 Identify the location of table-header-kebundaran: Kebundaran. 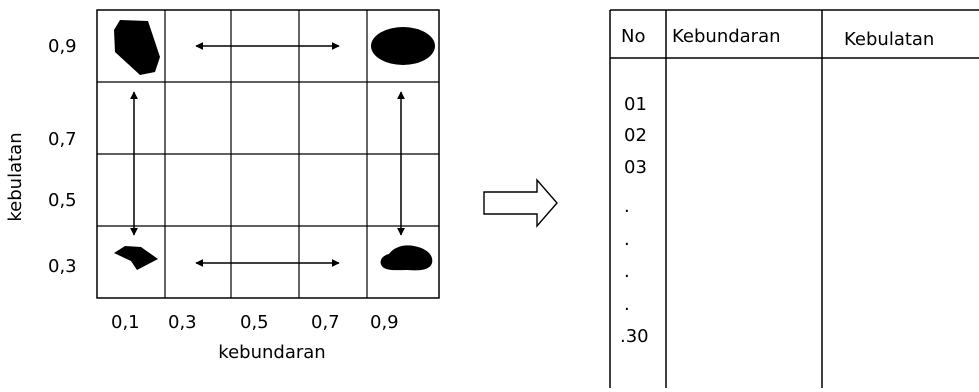
(726, 36).